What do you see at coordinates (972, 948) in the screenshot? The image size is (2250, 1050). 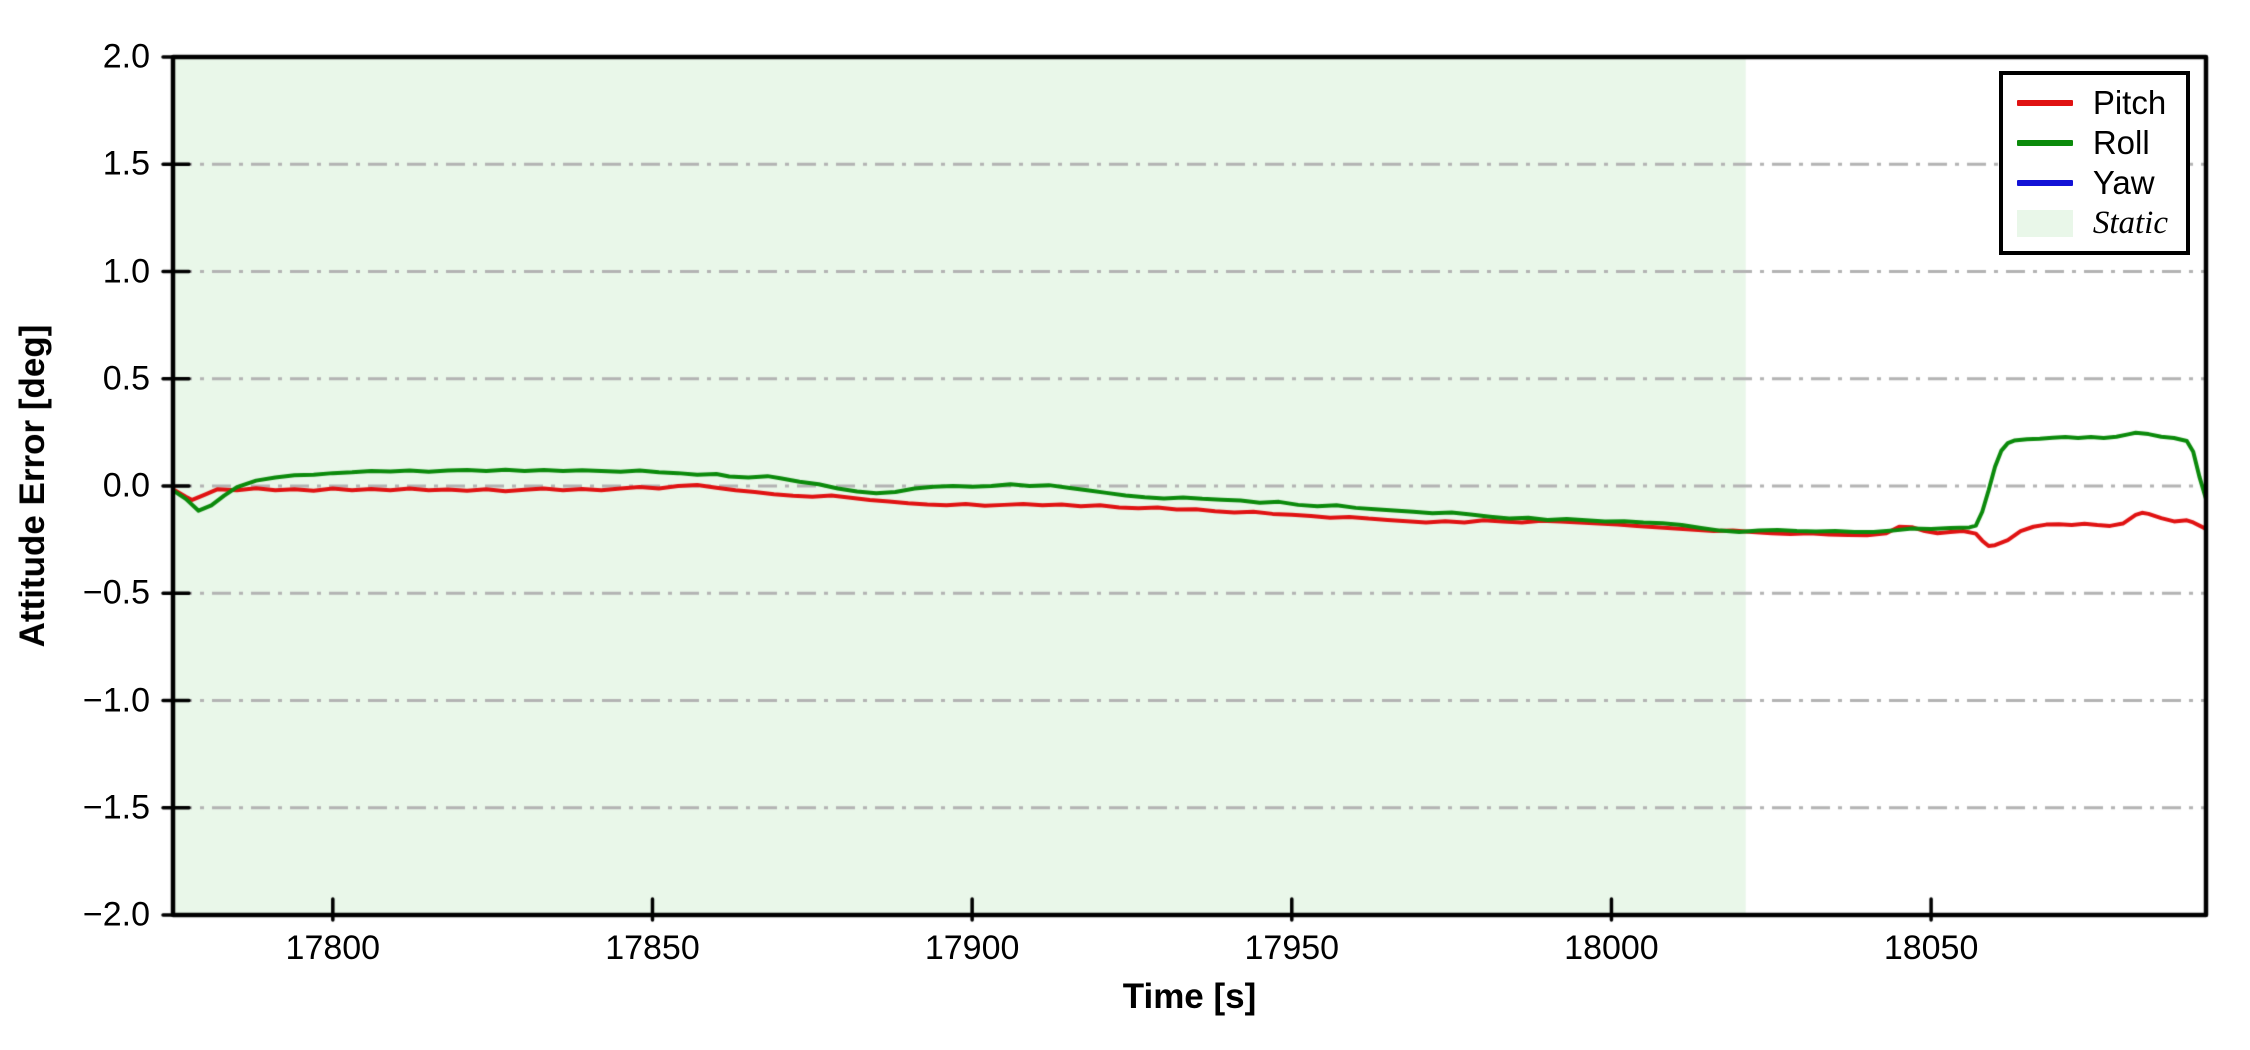 I see `x-tick-label: 17900` at bounding box center [972, 948].